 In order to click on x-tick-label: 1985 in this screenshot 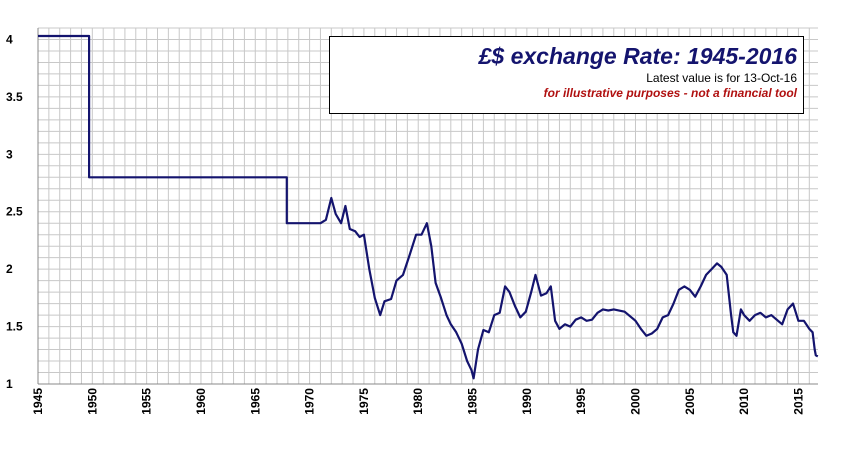, I will do `click(473, 401)`.